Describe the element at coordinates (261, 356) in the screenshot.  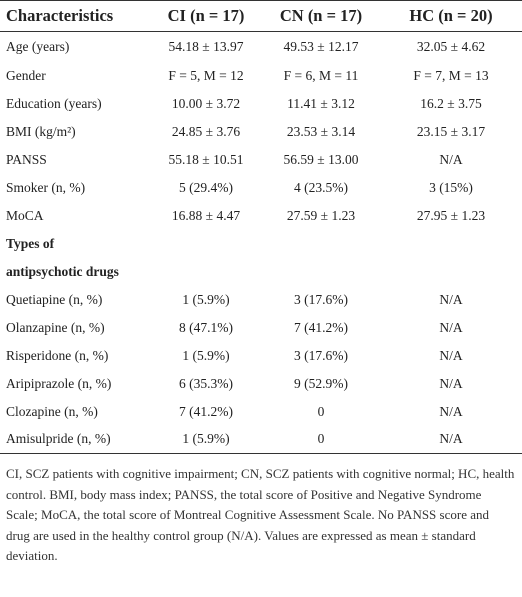
I see `table-row: Risperidone (n, %) 1 (5.9%) 3 (17.6%) N/A` at that location.